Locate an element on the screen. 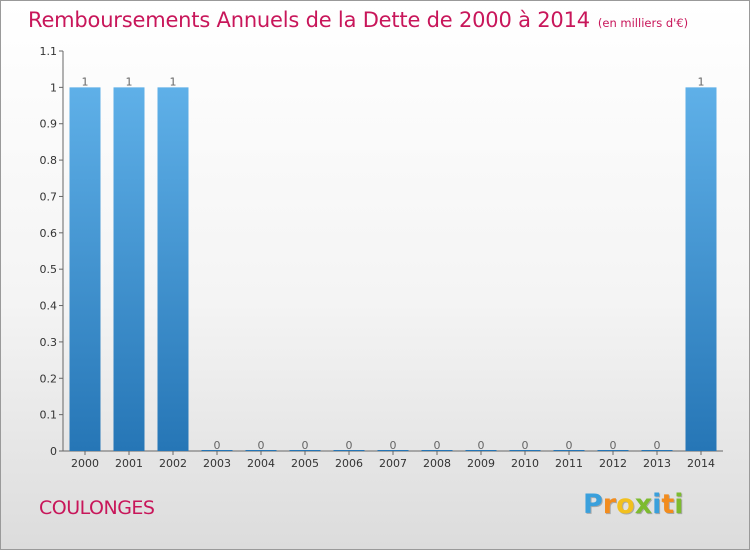 Image resolution: width=750 pixels, height=550 pixels. bar-2004 is located at coordinates (261, 450).